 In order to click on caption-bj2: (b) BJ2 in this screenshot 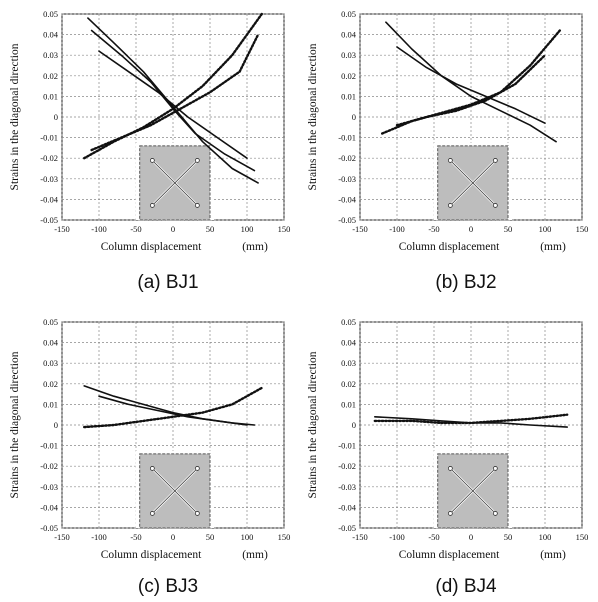, I will do `click(466, 282)`.